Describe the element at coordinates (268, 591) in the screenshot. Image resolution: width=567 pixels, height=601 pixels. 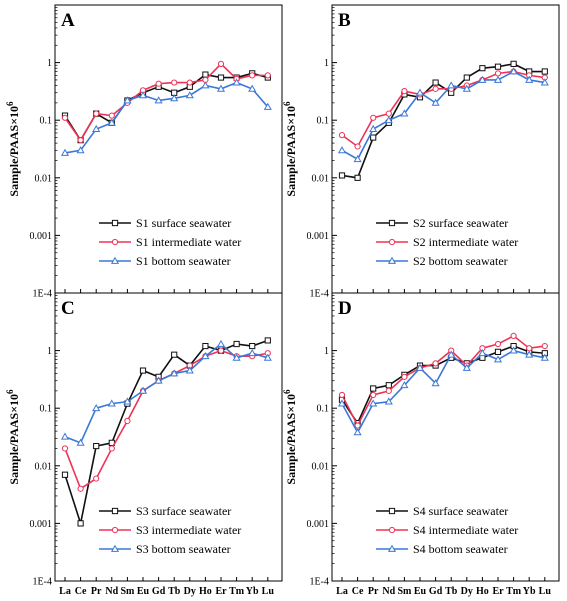
I see `x-category-label: Lu` at that location.